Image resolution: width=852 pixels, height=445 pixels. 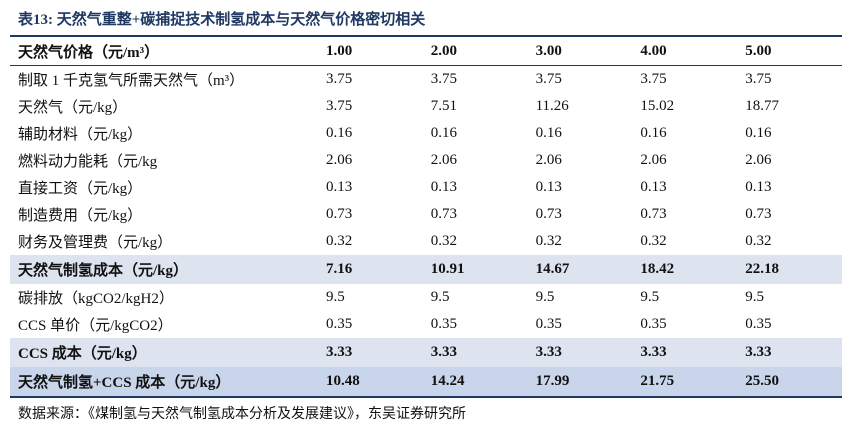 I want to click on row-label: 辅助材料（元/kg）, so click(x=80, y=135).